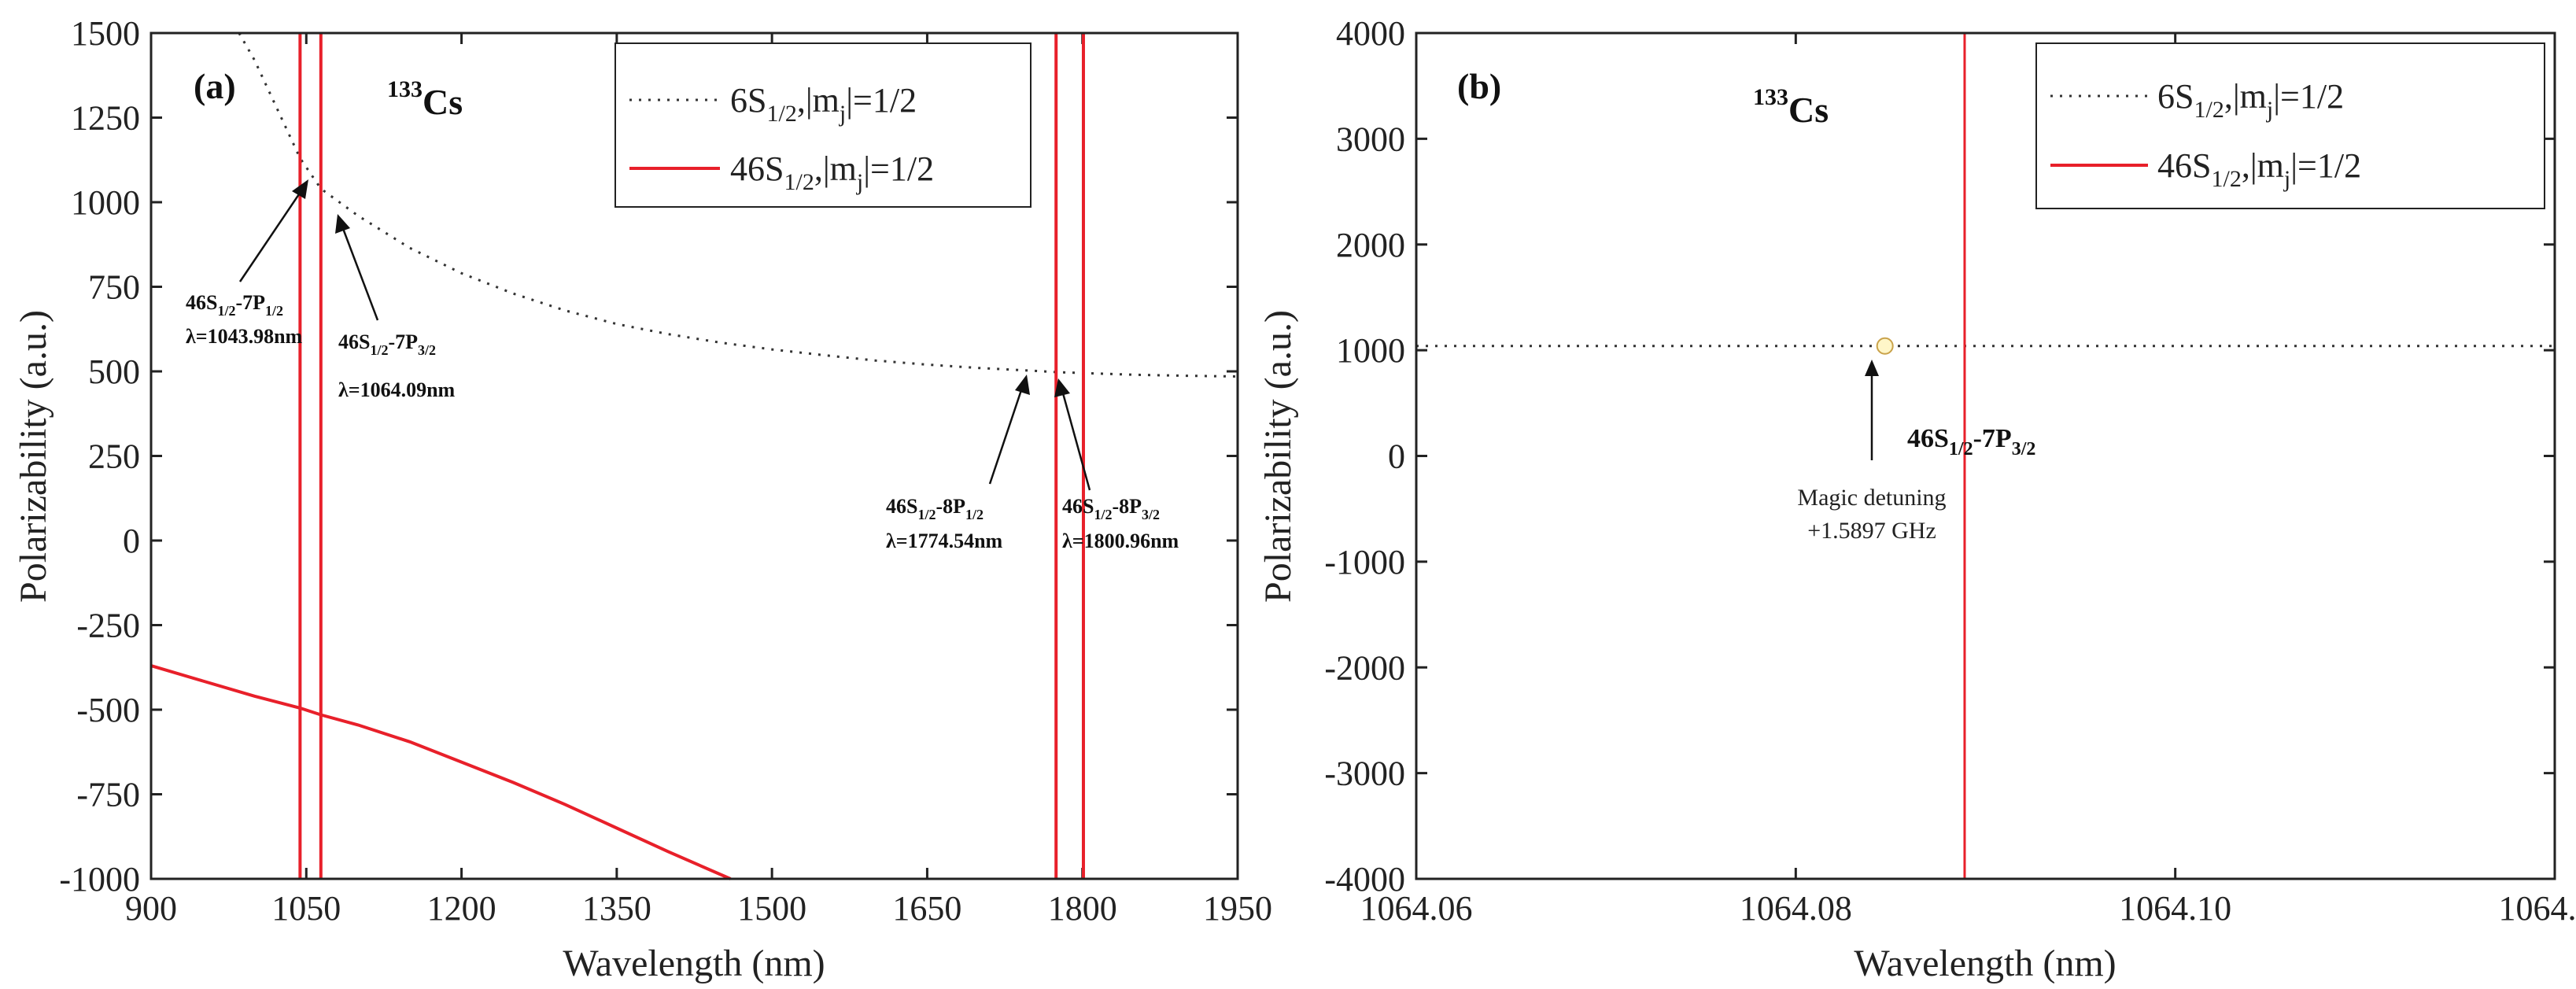 The width and height of the screenshot is (2576, 989). I want to click on annotation-lambda-1: λ=1043.98nm, so click(244, 336).